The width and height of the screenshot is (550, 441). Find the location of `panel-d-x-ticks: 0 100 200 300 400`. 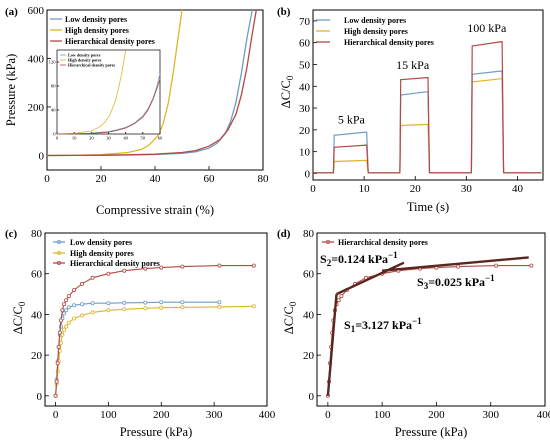

panel-d-x-ticks: 0 100 200 300 400 is located at coordinates (437, 411).